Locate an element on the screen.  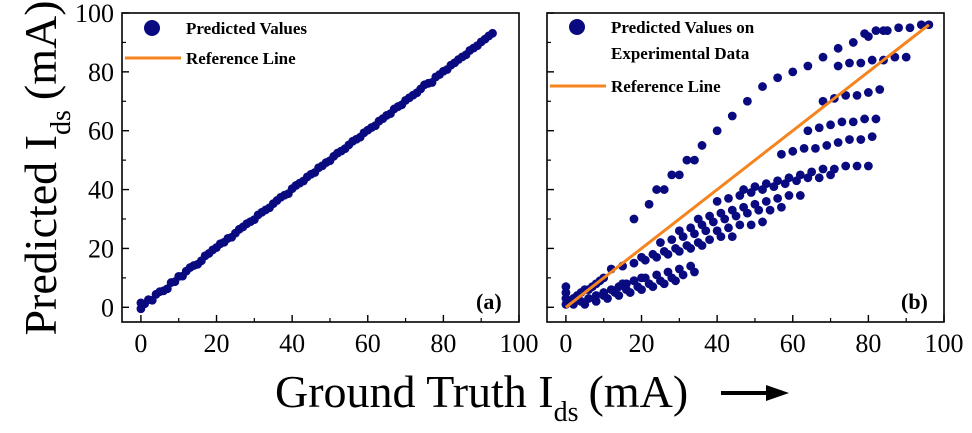
legend-label-predicted: Predicted Values is located at coordinates (246, 28).